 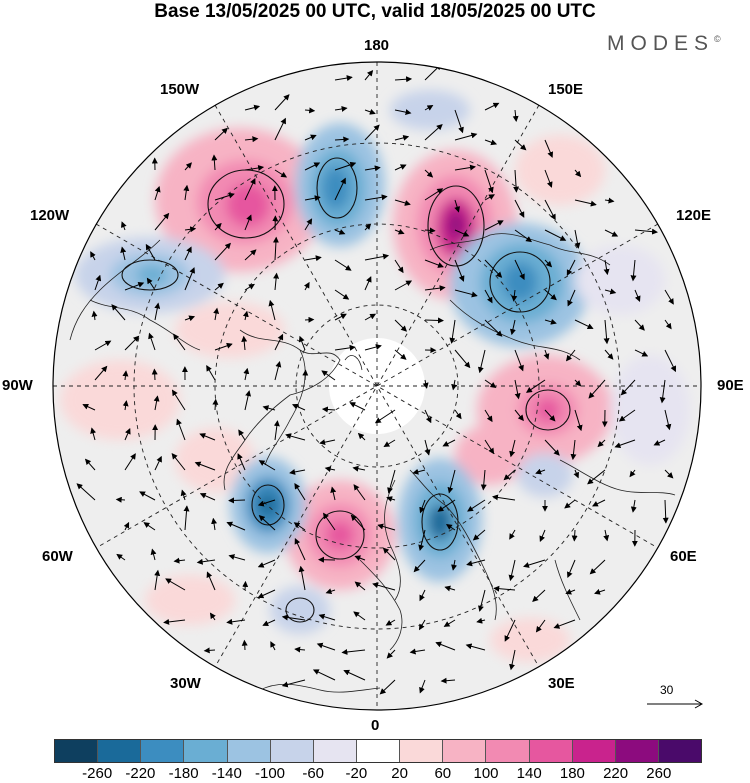 I want to click on lon-label-120w: 120W, so click(x=50, y=215).